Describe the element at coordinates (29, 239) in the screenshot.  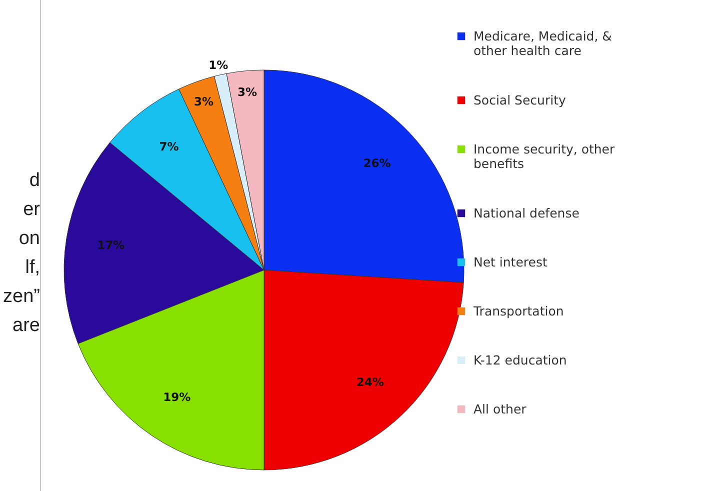
I see `text: on` at that location.